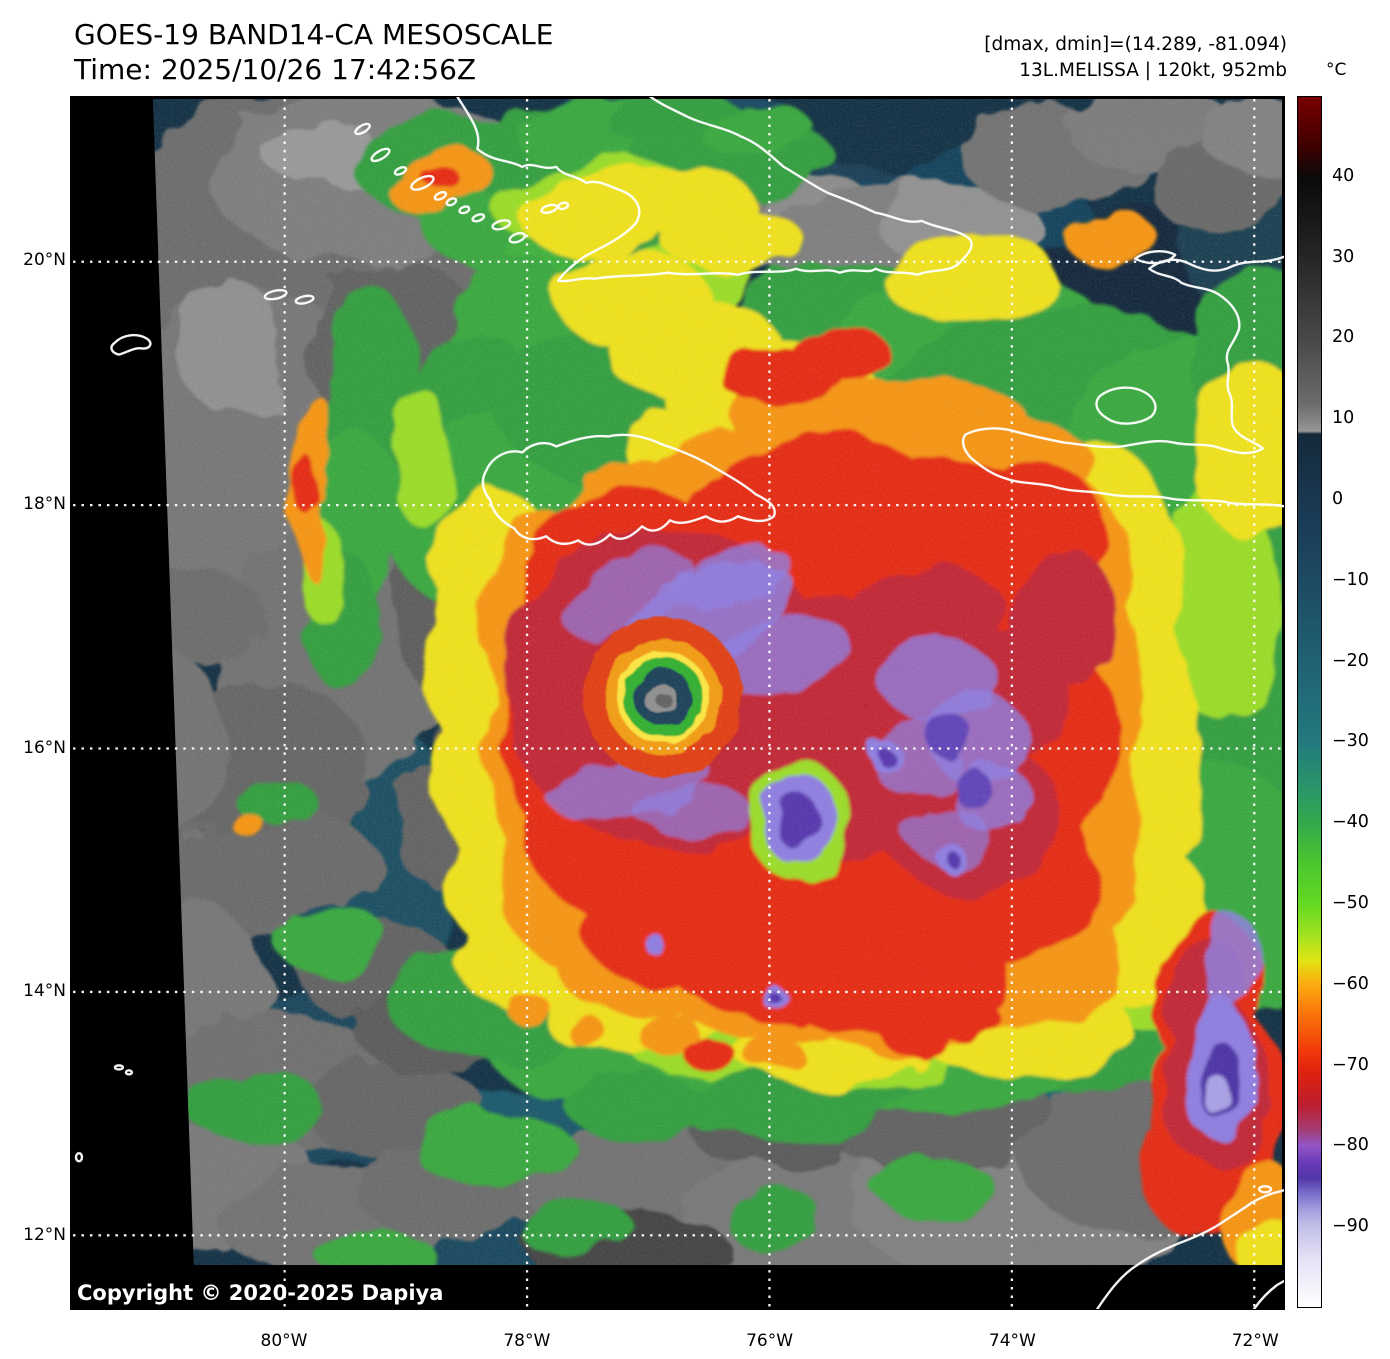  What do you see at coordinates (1350, 903) in the screenshot?
I see `colorbar-tick--50: −50` at bounding box center [1350, 903].